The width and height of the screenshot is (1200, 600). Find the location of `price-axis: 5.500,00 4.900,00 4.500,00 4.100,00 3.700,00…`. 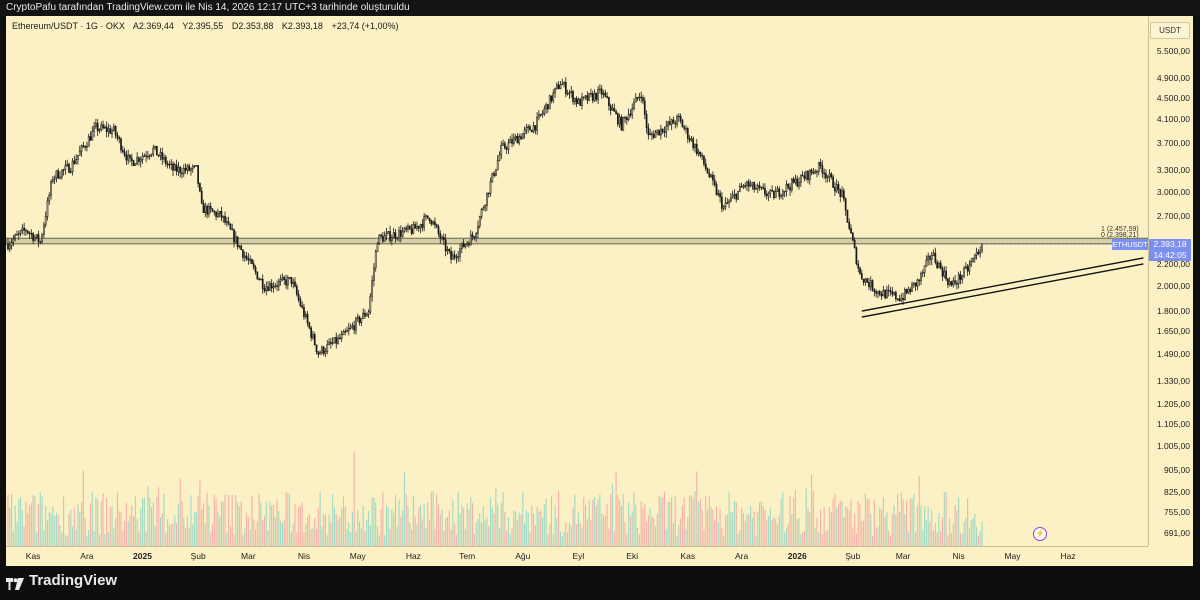

price-axis: 5.500,00 4.900,00 4.500,00 4.100,00 3.700,00… is located at coordinates (1171, 281).